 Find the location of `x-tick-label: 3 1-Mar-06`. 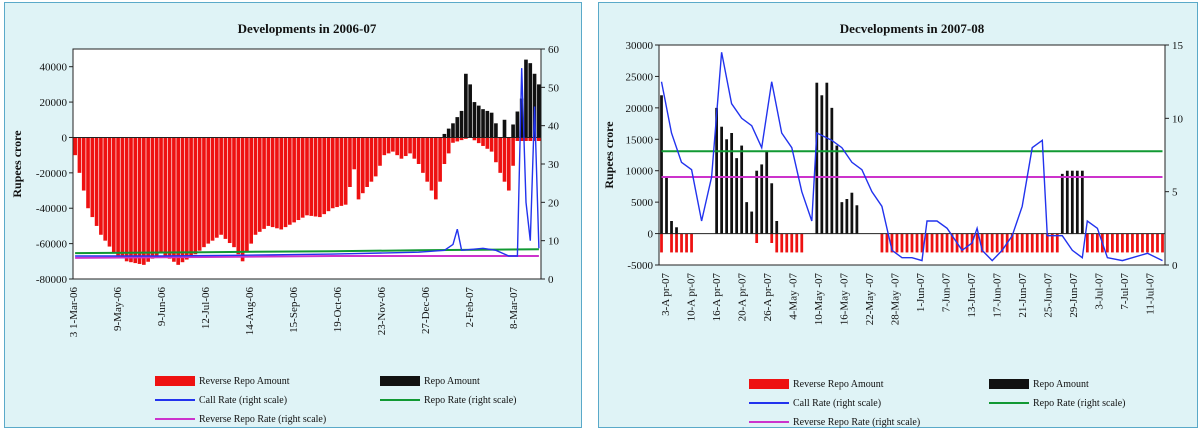

x-tick-label: 3 1-Mar-06 is located at coordinates (74, 312).